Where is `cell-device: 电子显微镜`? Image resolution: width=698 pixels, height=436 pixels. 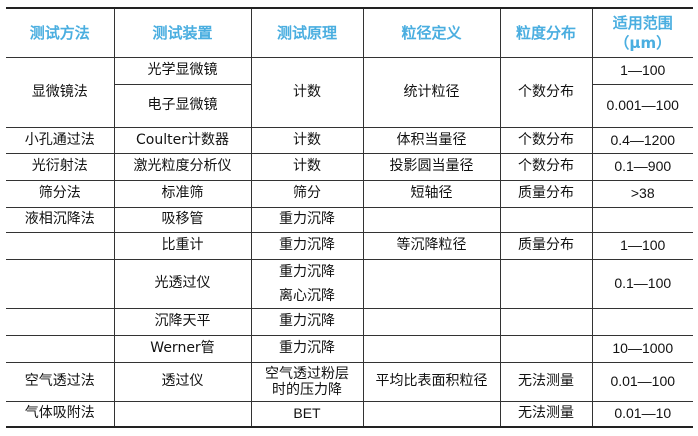
cell-device: 电子显微镜 is located at coordinates (183, 105).